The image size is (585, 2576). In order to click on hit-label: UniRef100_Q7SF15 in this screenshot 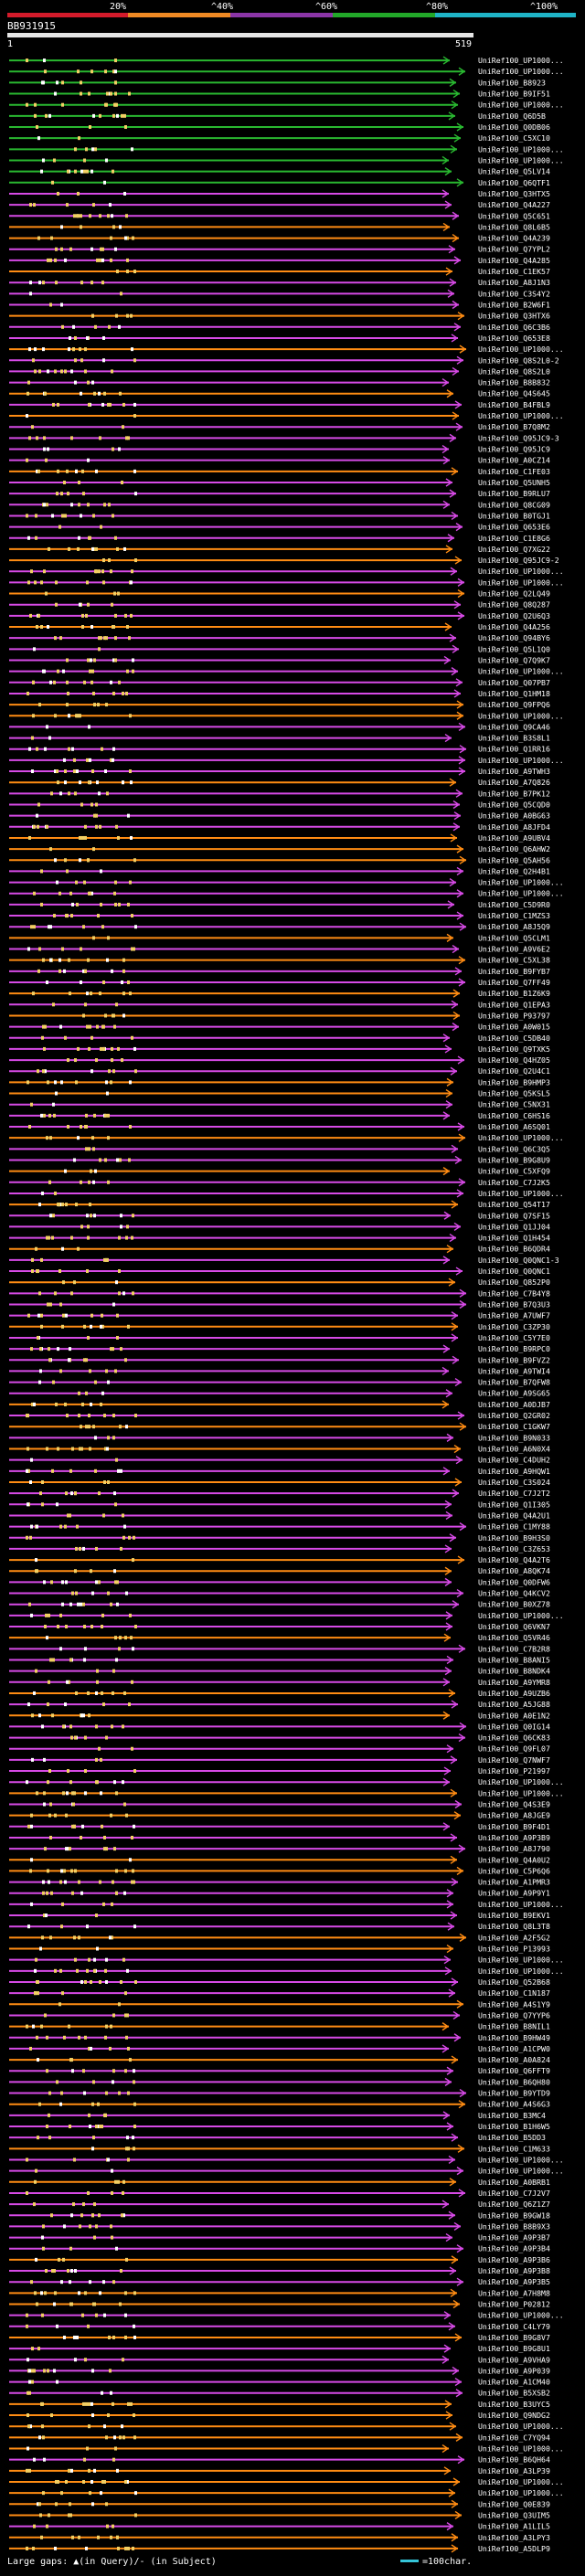, I will do `click(514, 1215)`.